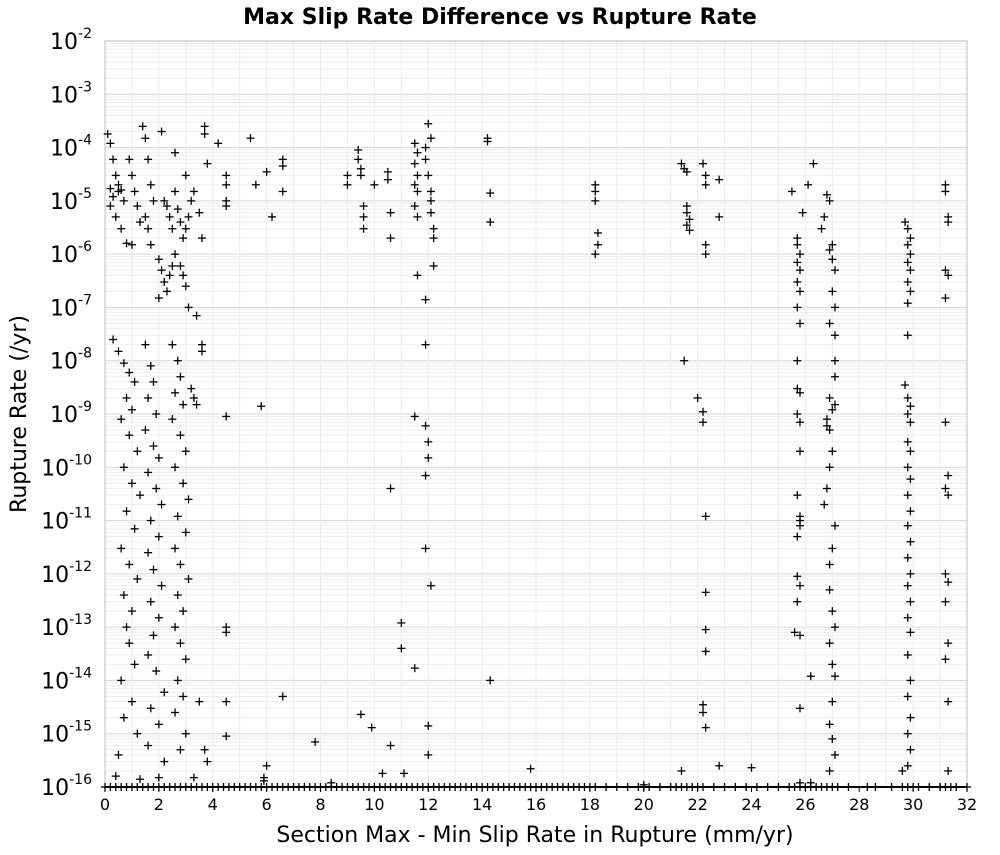 The width and height of the screenshot is (1000, 855). I want to click on y-tick-label: 10-5, so click(71, 200).